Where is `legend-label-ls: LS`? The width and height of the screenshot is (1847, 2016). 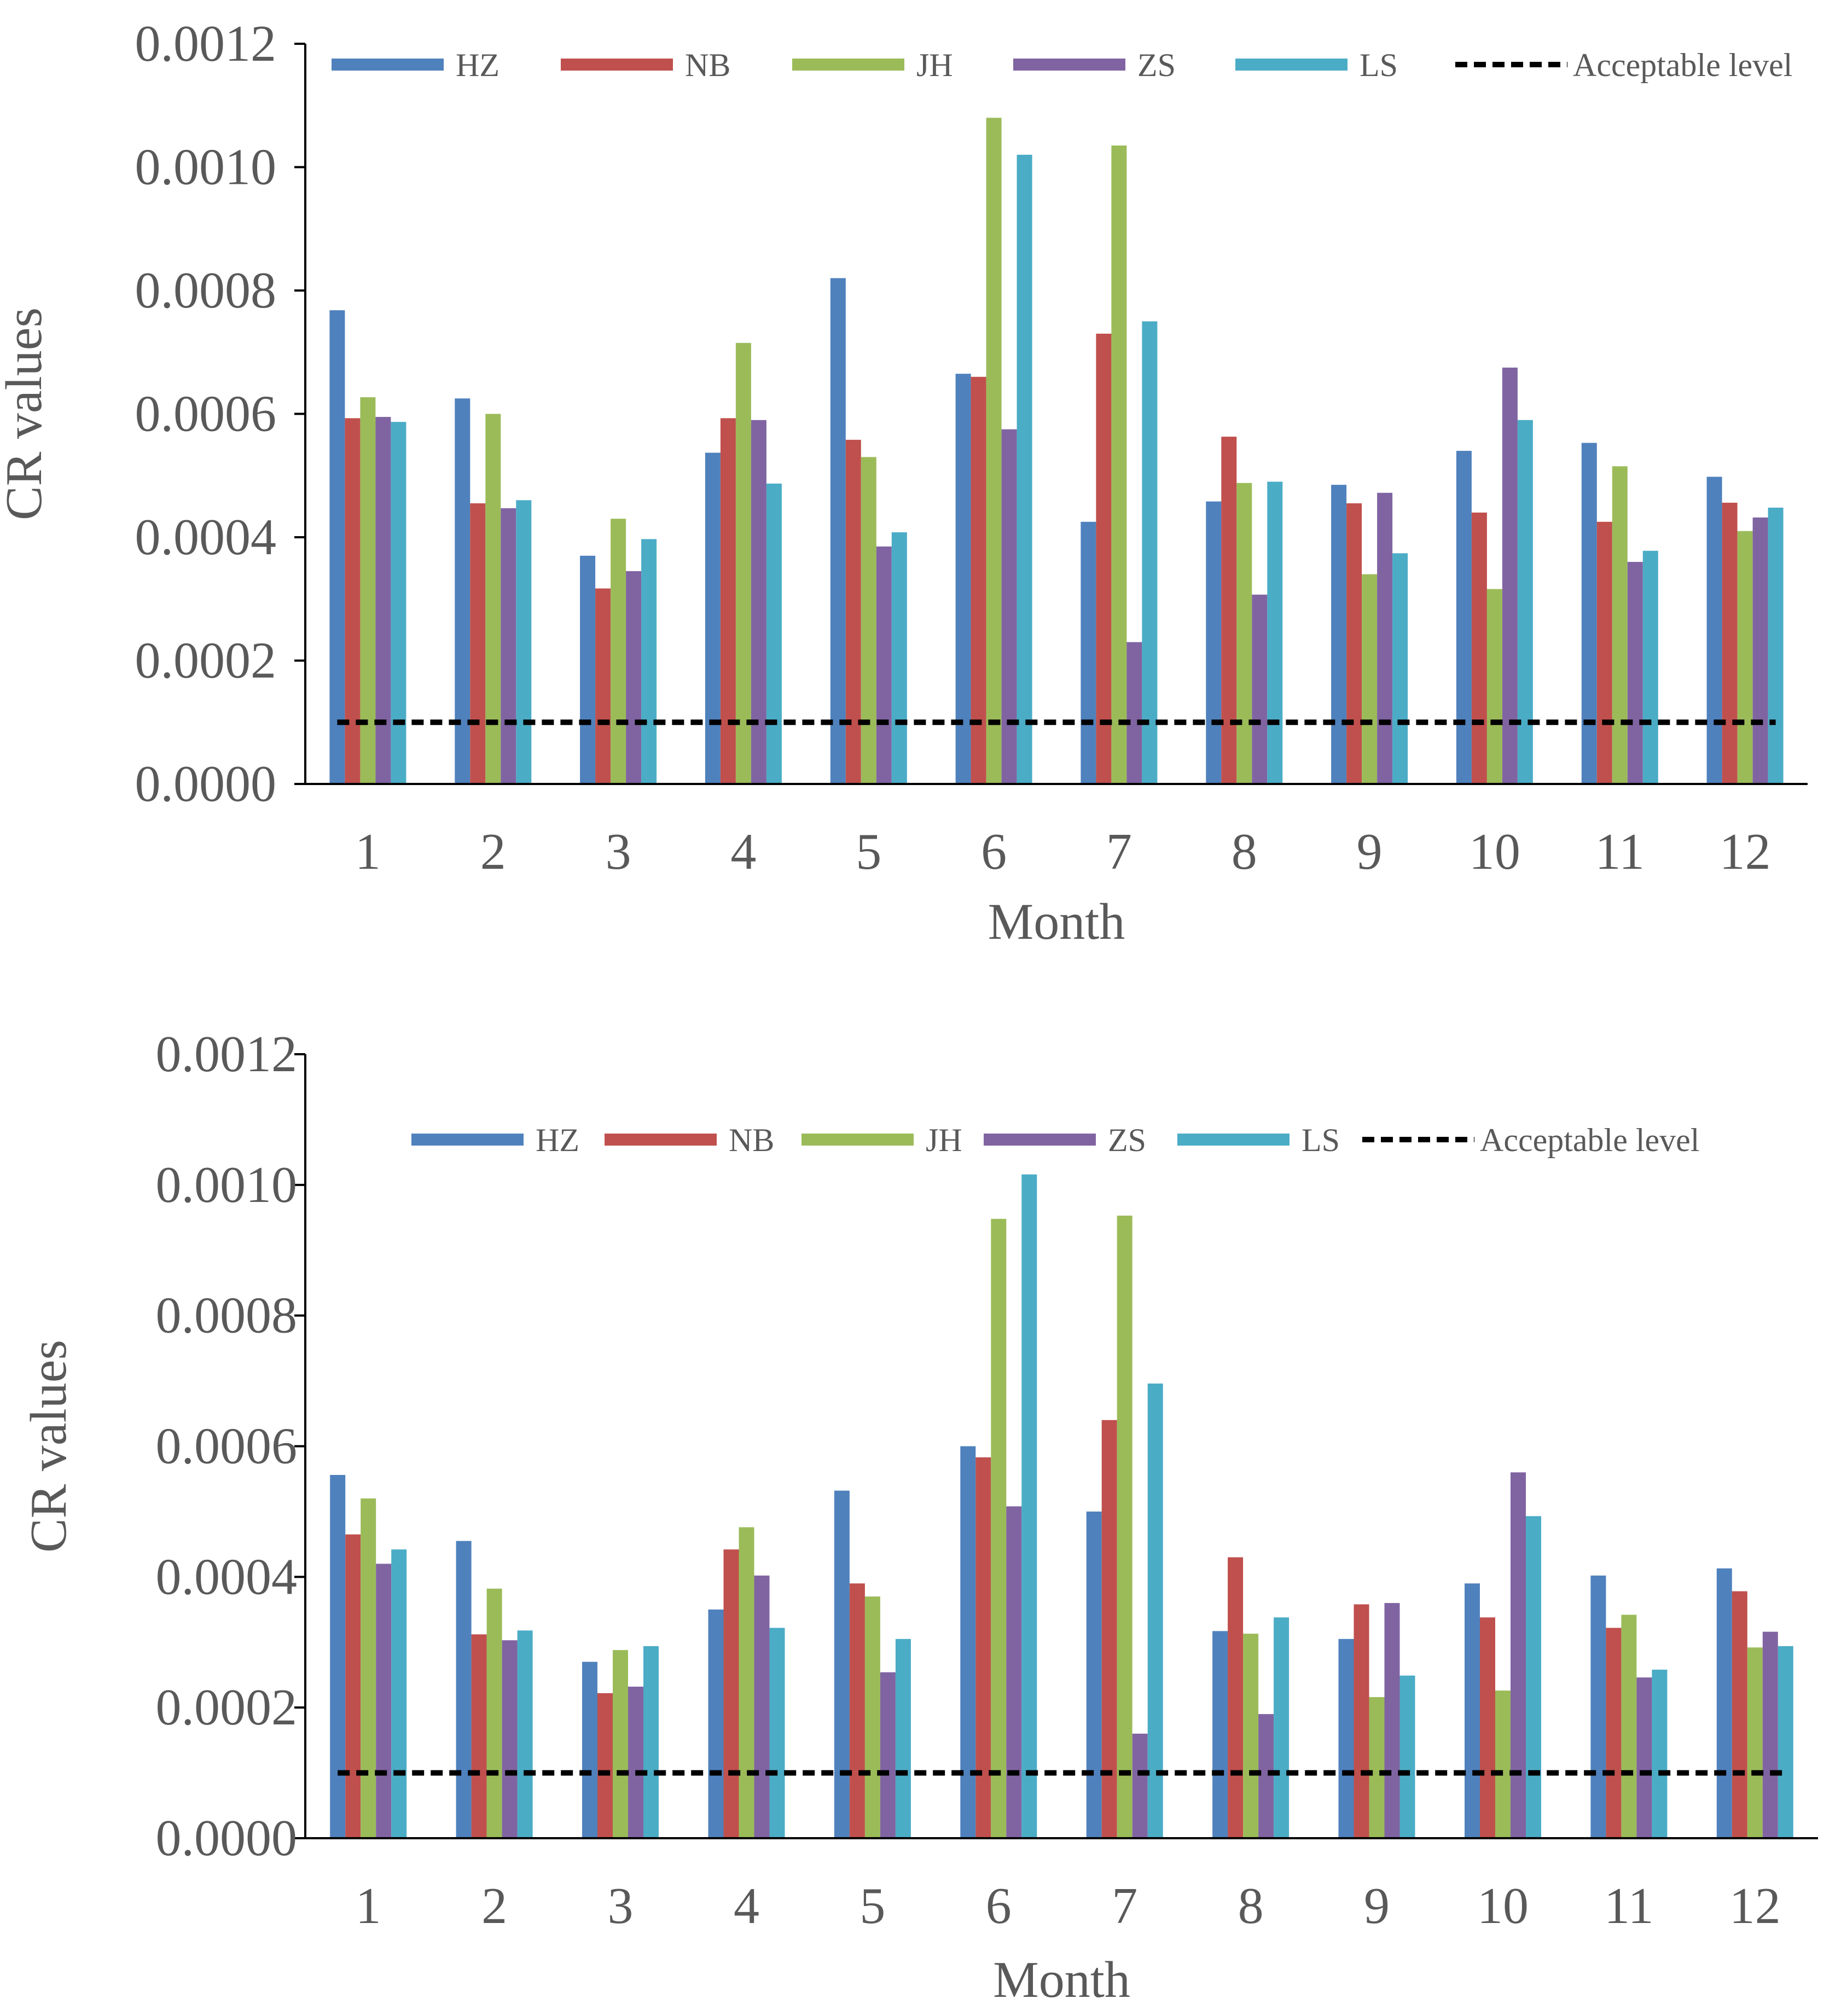
legend-label-ls: LS is located at coordinates (1321, 1140).